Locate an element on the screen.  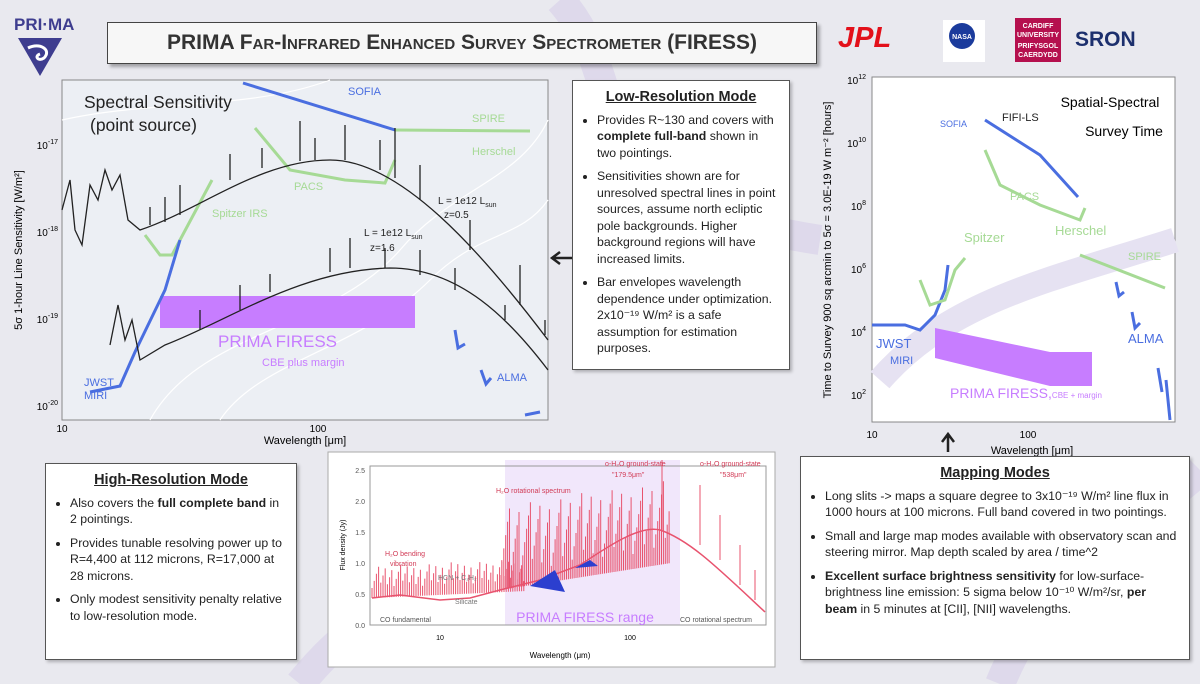
plot-frame is located at coordinates (568, 545).